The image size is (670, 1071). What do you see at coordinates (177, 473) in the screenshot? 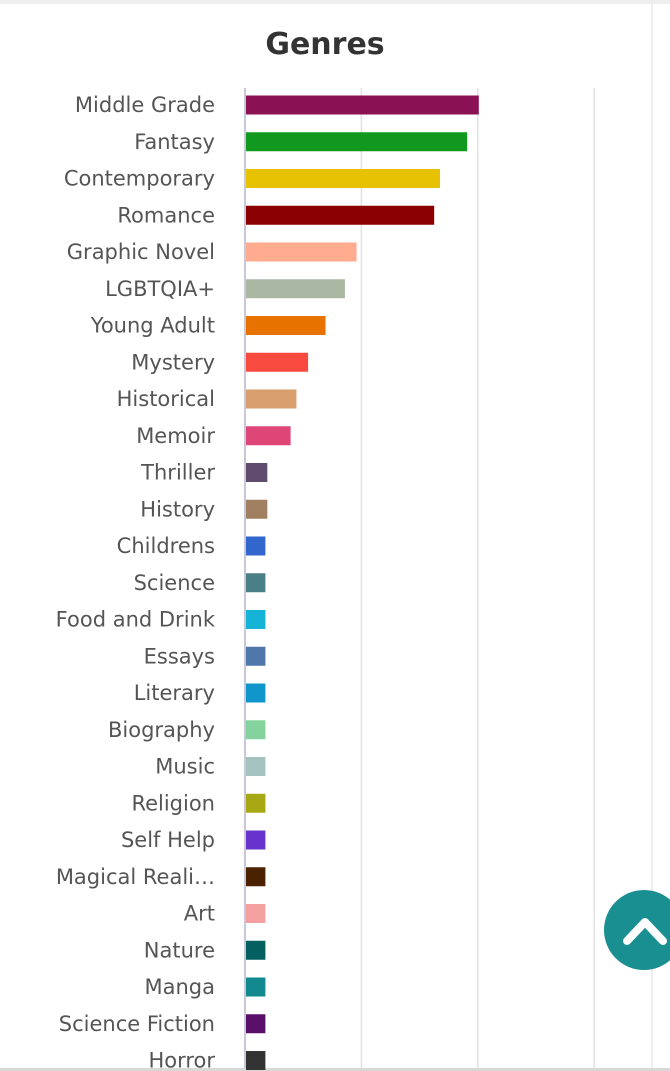
I see `category-label: Thriller` at bounding box center [177, 473].